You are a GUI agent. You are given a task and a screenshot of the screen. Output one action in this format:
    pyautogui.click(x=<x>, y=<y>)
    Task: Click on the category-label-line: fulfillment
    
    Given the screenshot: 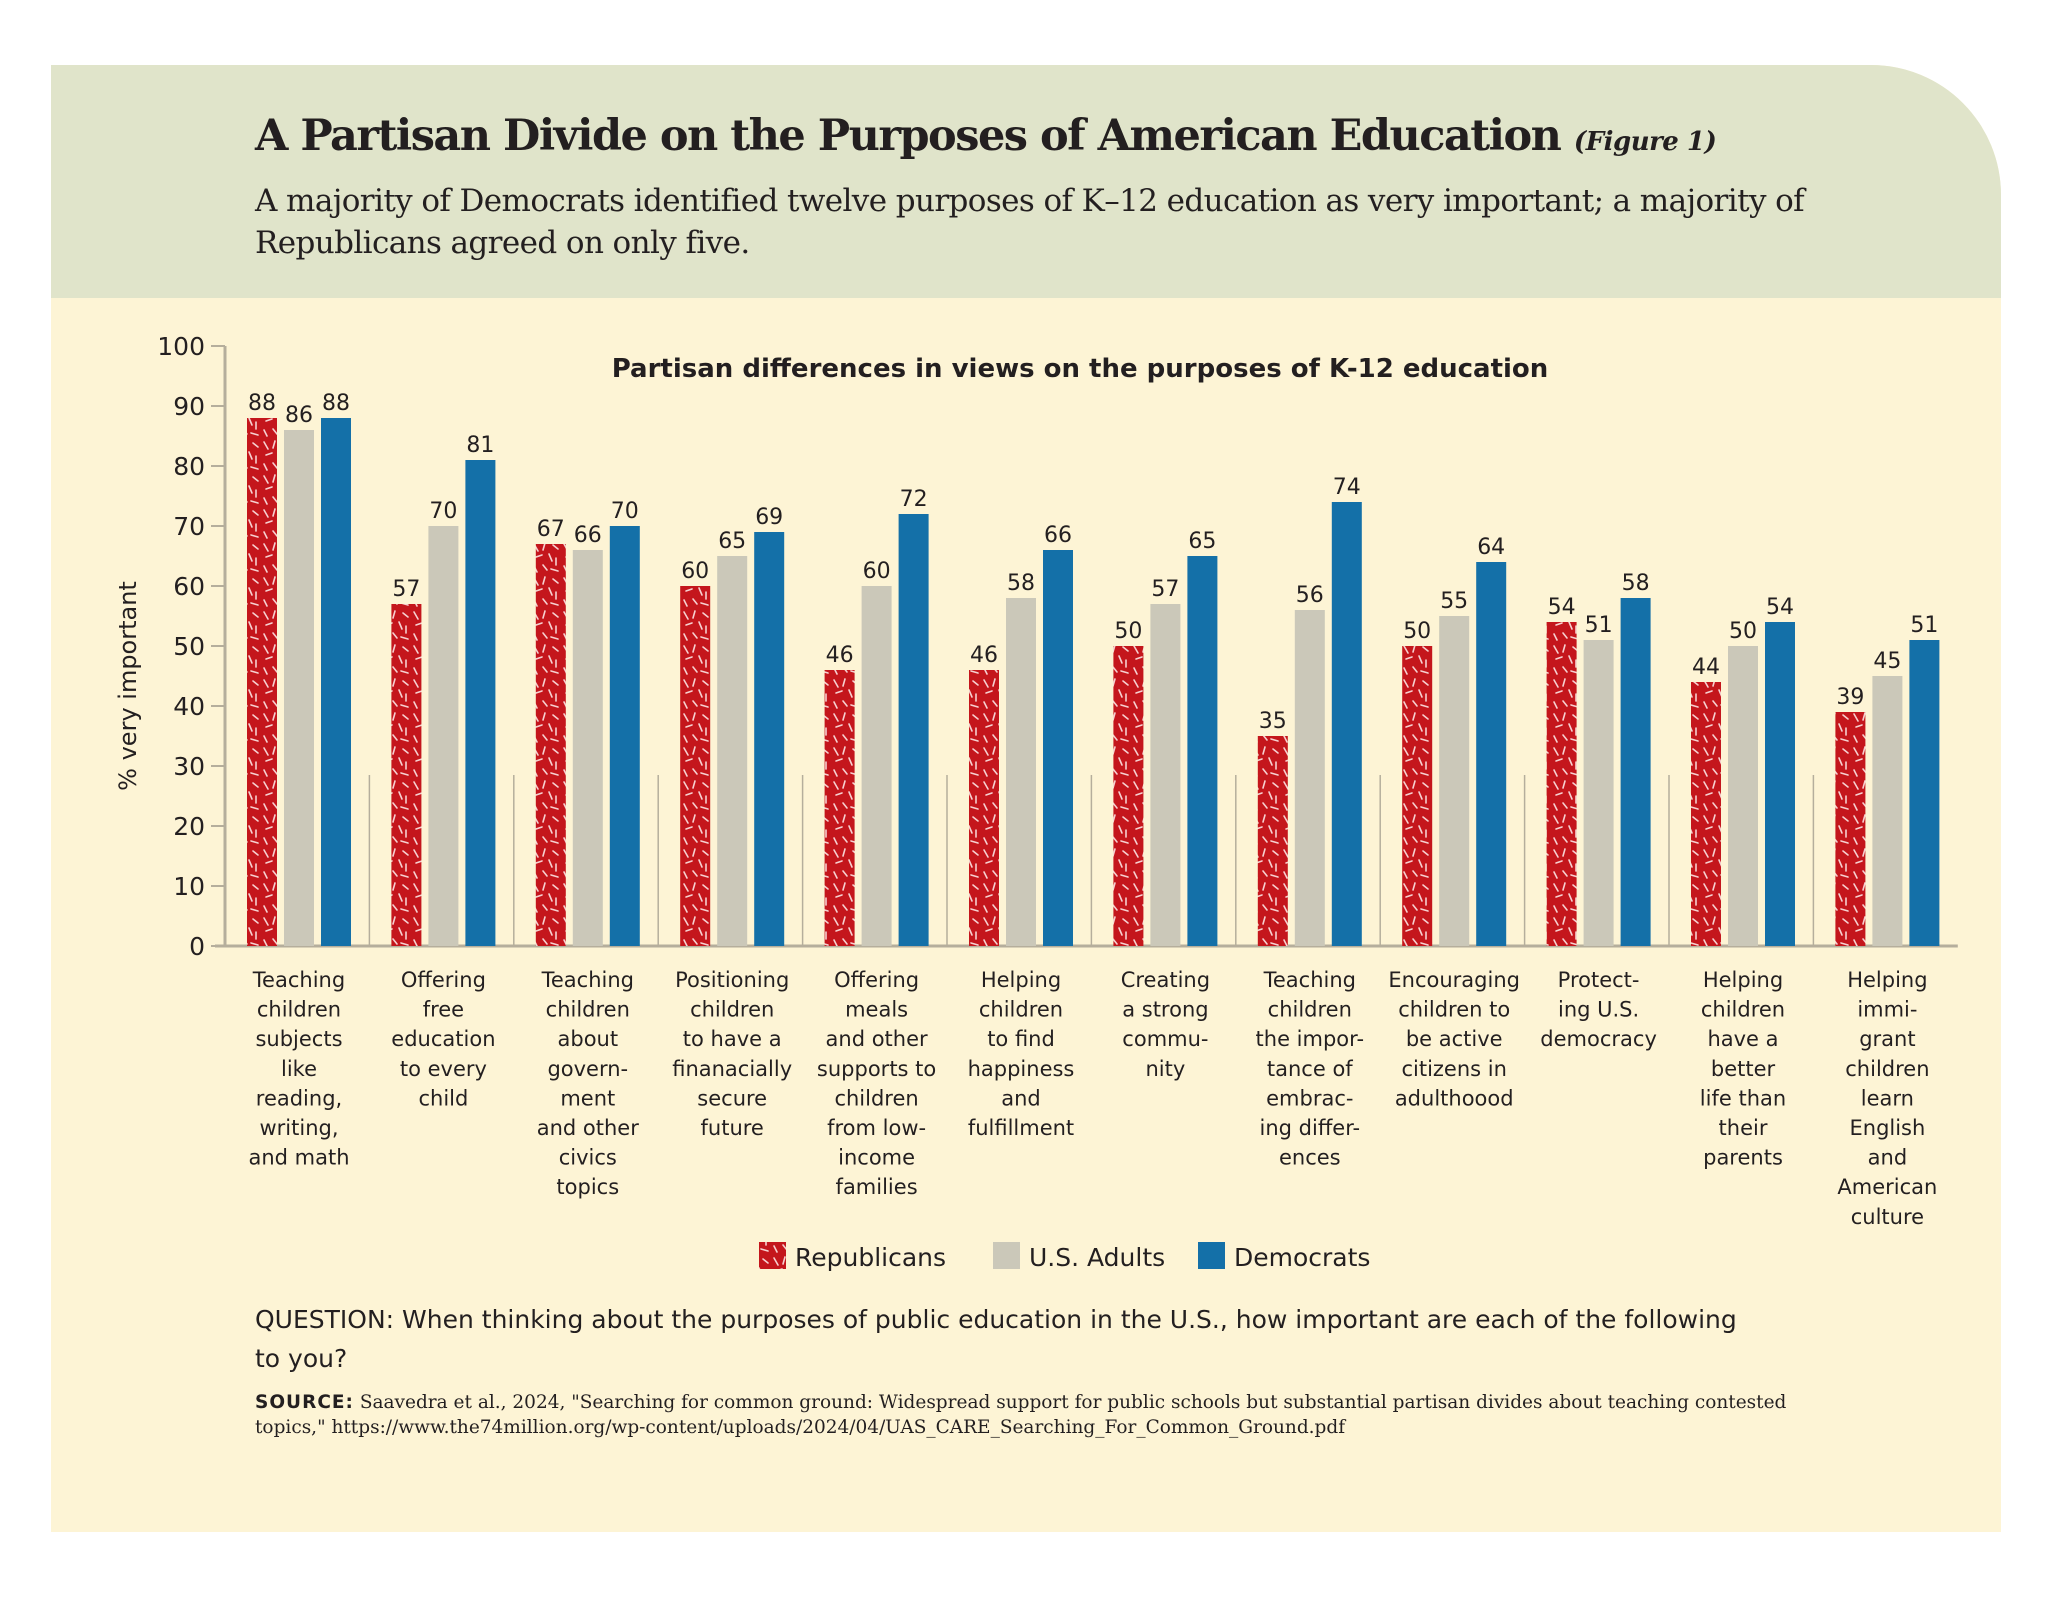 What is the action you would take?
    pyautogui.click(x=1021, y=1128)
    